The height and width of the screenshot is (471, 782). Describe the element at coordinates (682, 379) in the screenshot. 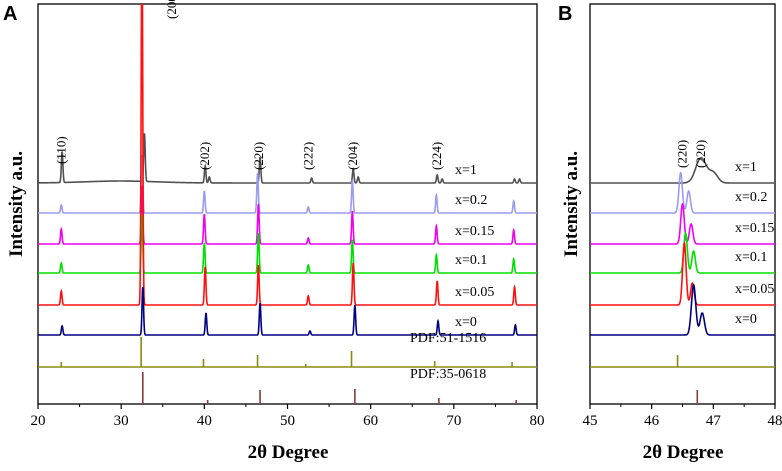

I see `panel-b-reference-patterns` at that location.